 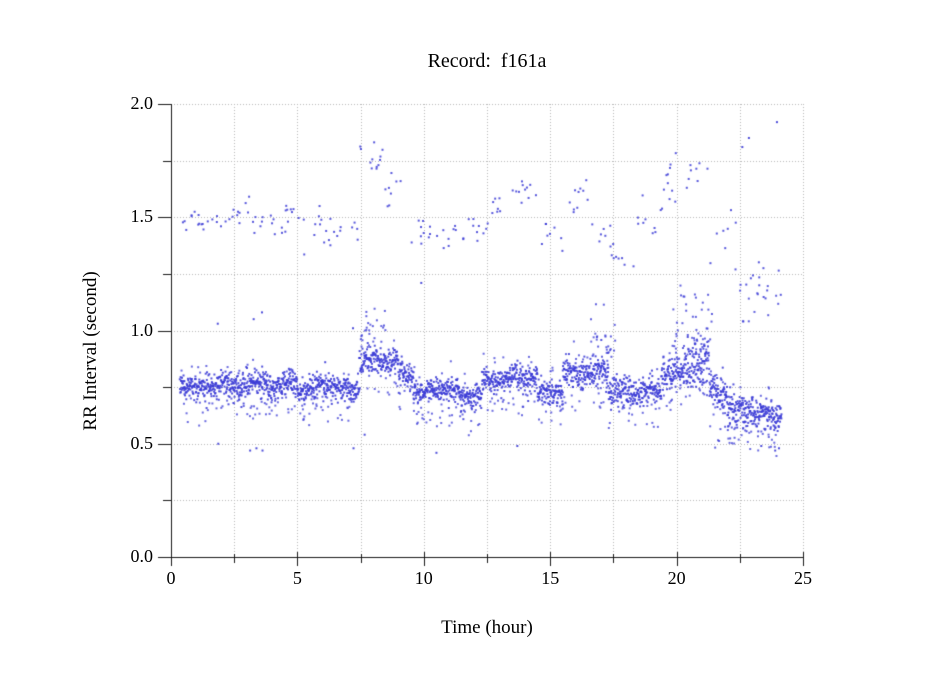 I want to click on y-tick-label: 1.0, so click(x=142, y=329).